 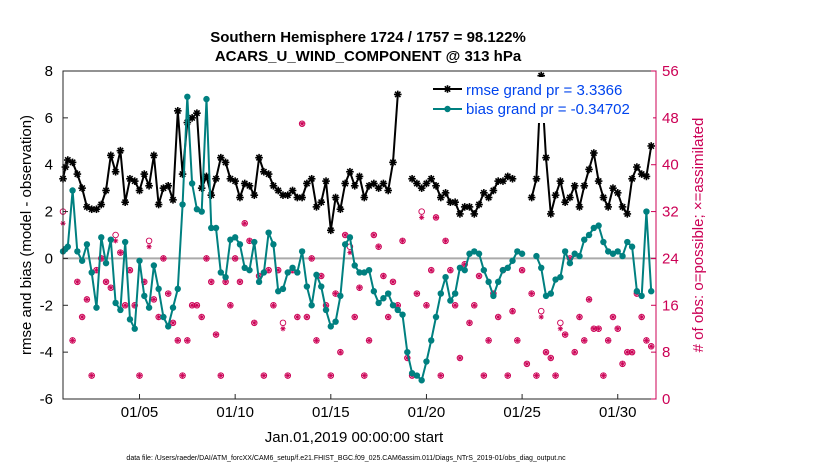 I want to click on y-tick-left-label: -6, so click(x=46, y=399).